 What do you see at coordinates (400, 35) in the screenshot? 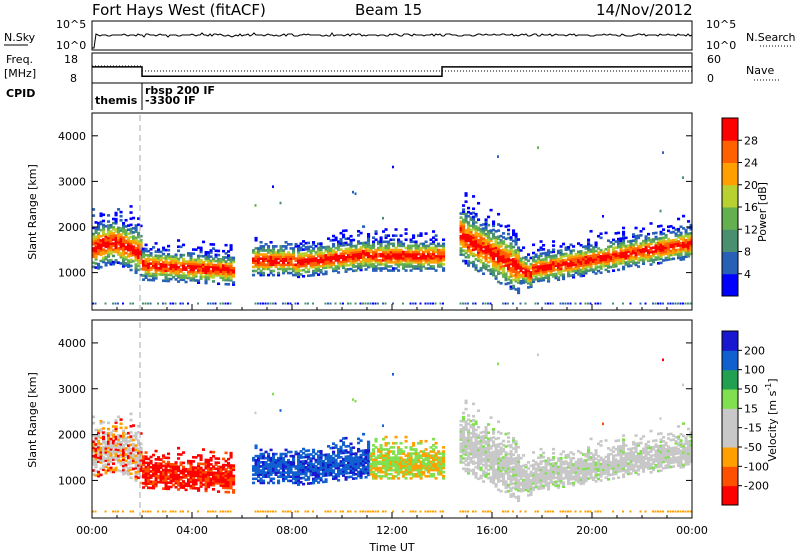
I see `noise-panel: N.Sky 10^5 10^0 10^5 10^0 N.Search` at bounding box center [400, 35].